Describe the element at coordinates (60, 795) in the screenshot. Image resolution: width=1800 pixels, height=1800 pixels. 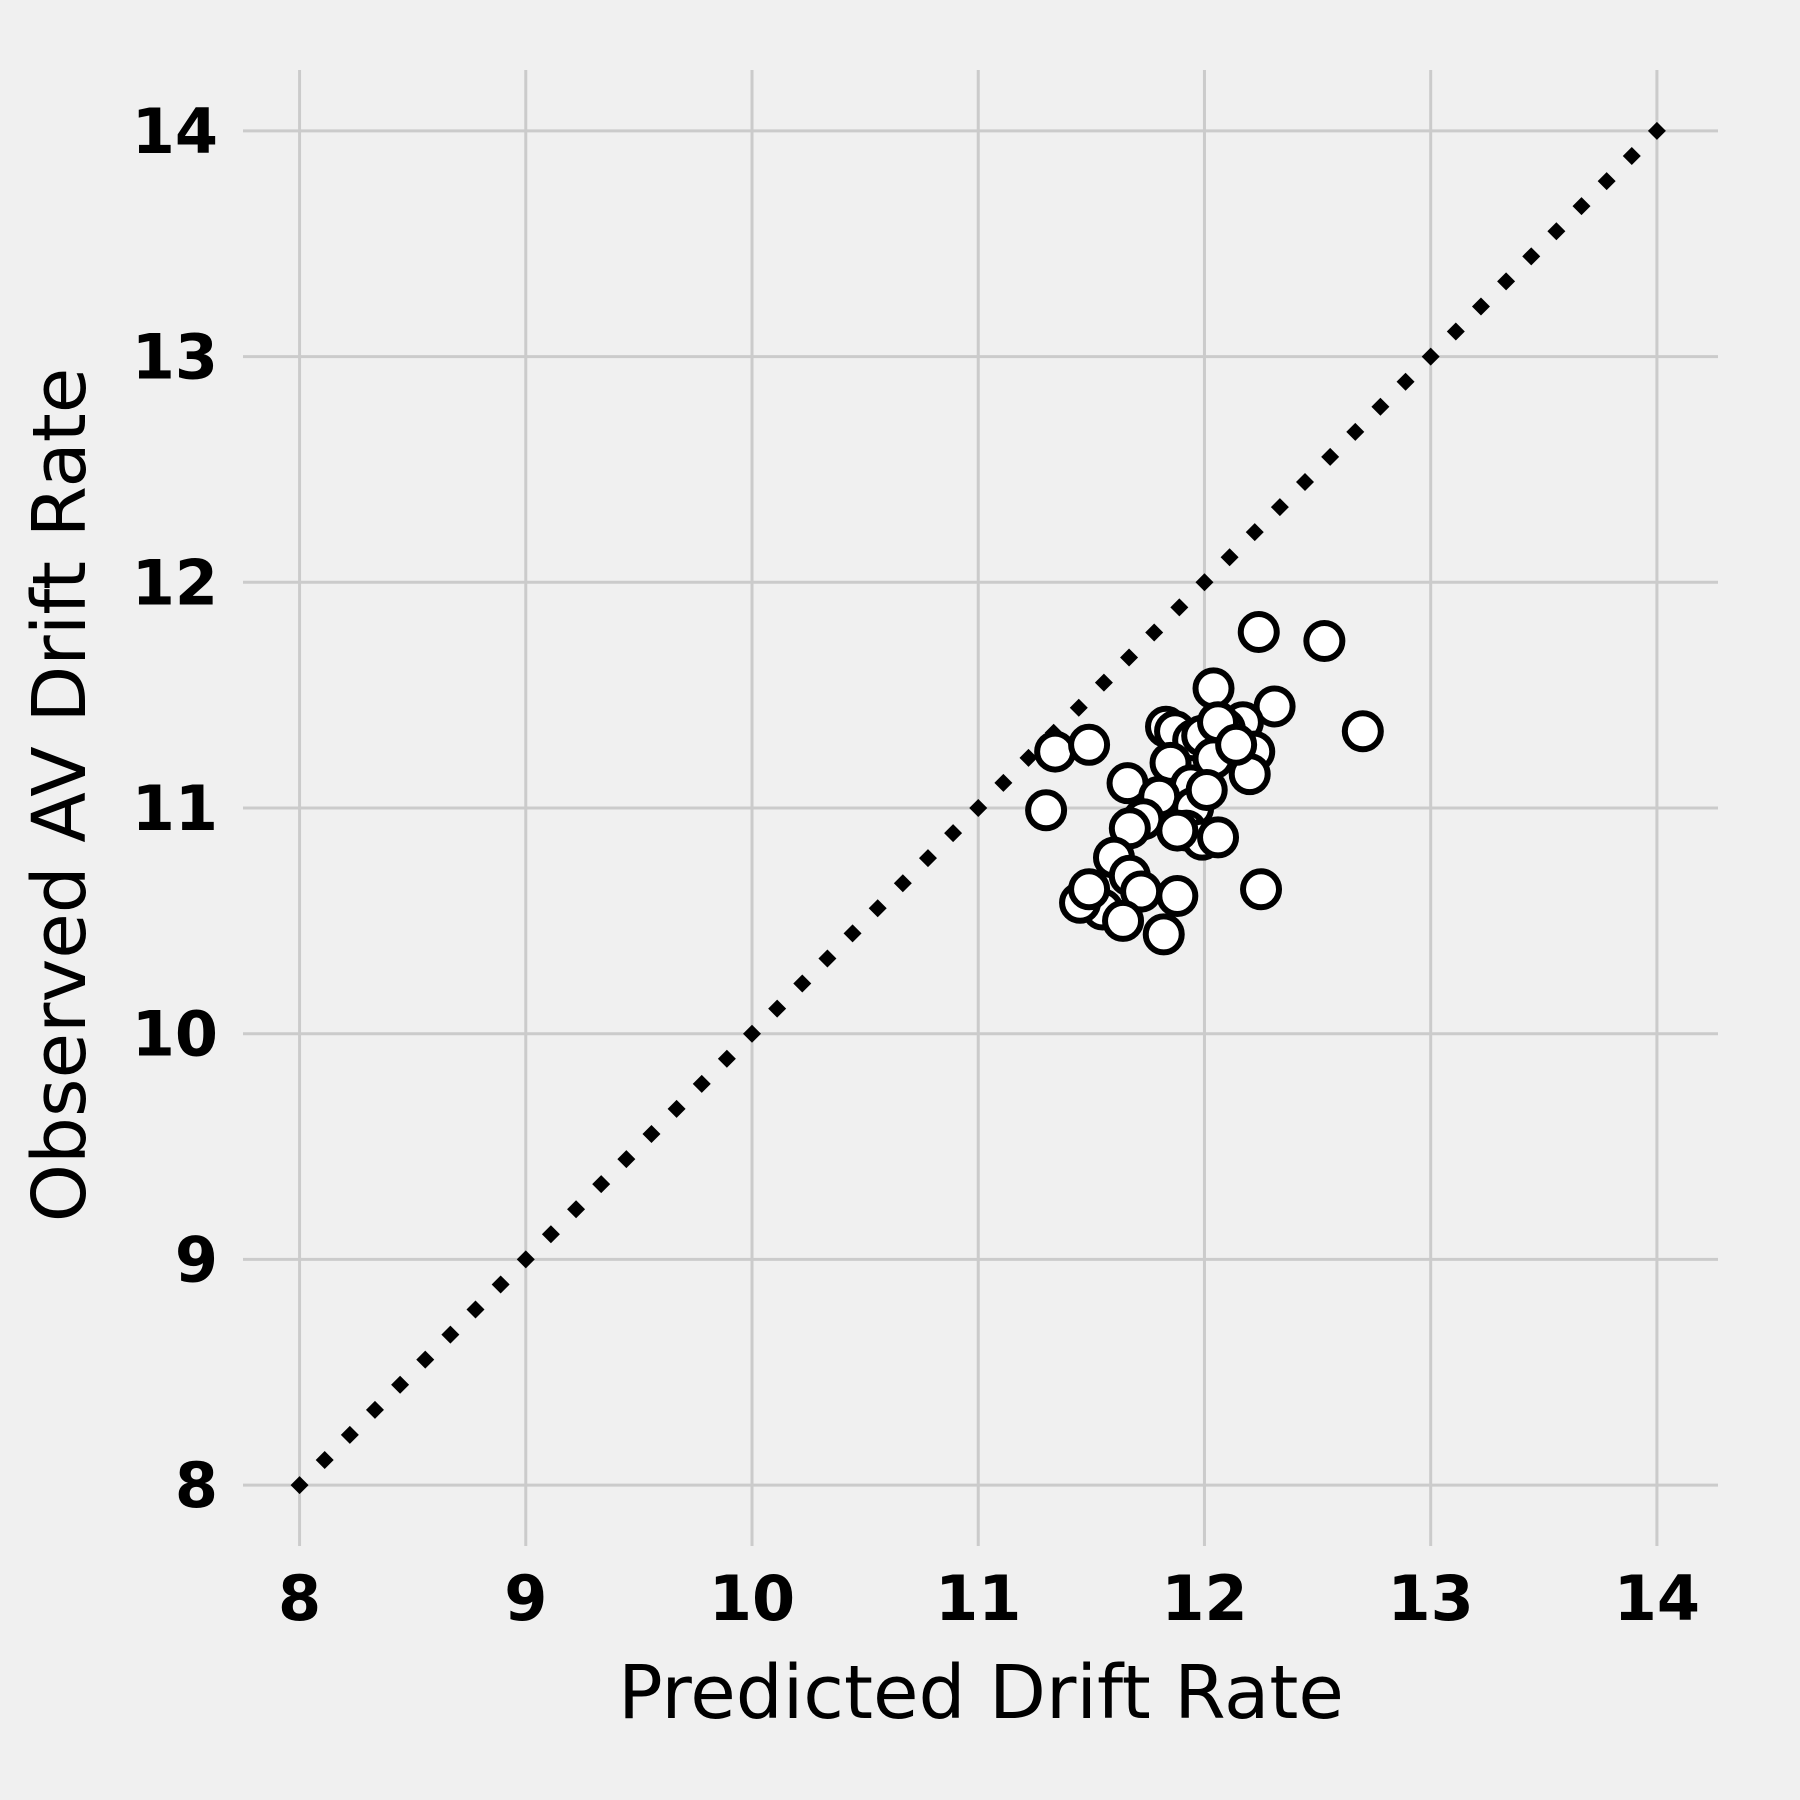
I see `y-axis-label: Observed AV Drift Rate` at that location.